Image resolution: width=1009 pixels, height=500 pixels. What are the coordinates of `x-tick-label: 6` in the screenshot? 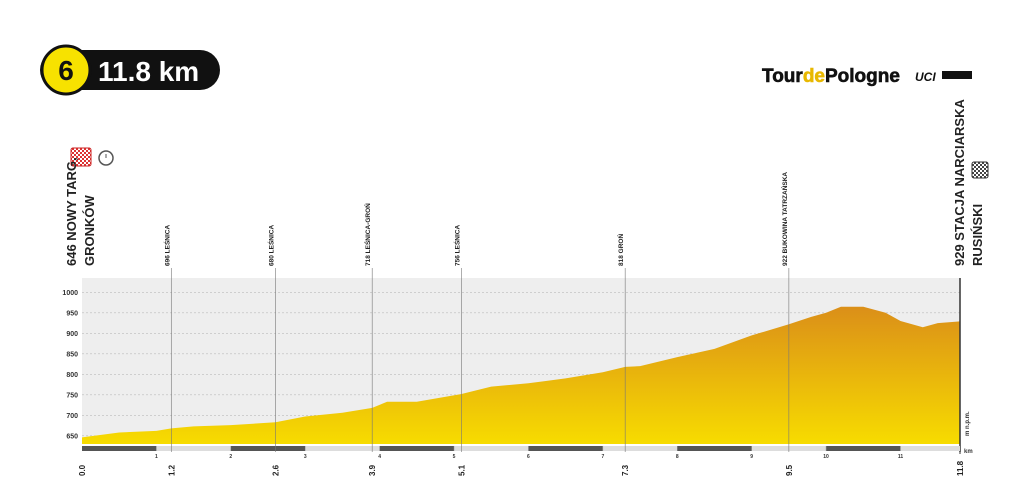 It's located at (528, 457).